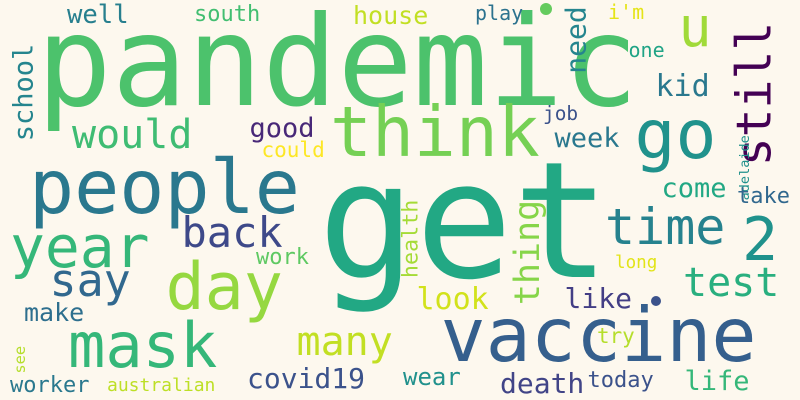  I want to click on word-come: come, so click(694, 188).